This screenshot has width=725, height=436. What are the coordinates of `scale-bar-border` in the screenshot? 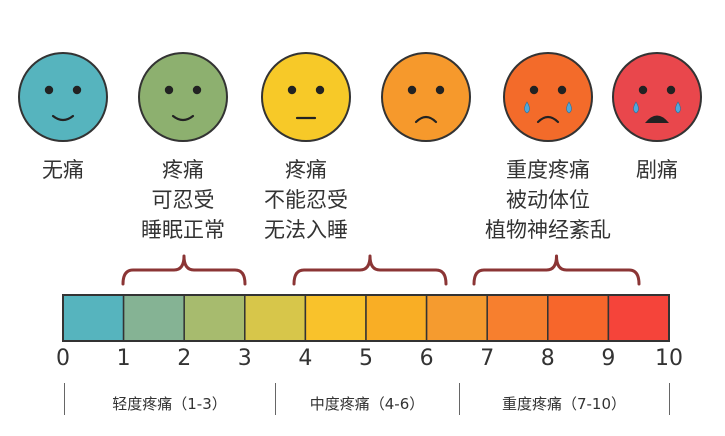 It's located at (366, 318).